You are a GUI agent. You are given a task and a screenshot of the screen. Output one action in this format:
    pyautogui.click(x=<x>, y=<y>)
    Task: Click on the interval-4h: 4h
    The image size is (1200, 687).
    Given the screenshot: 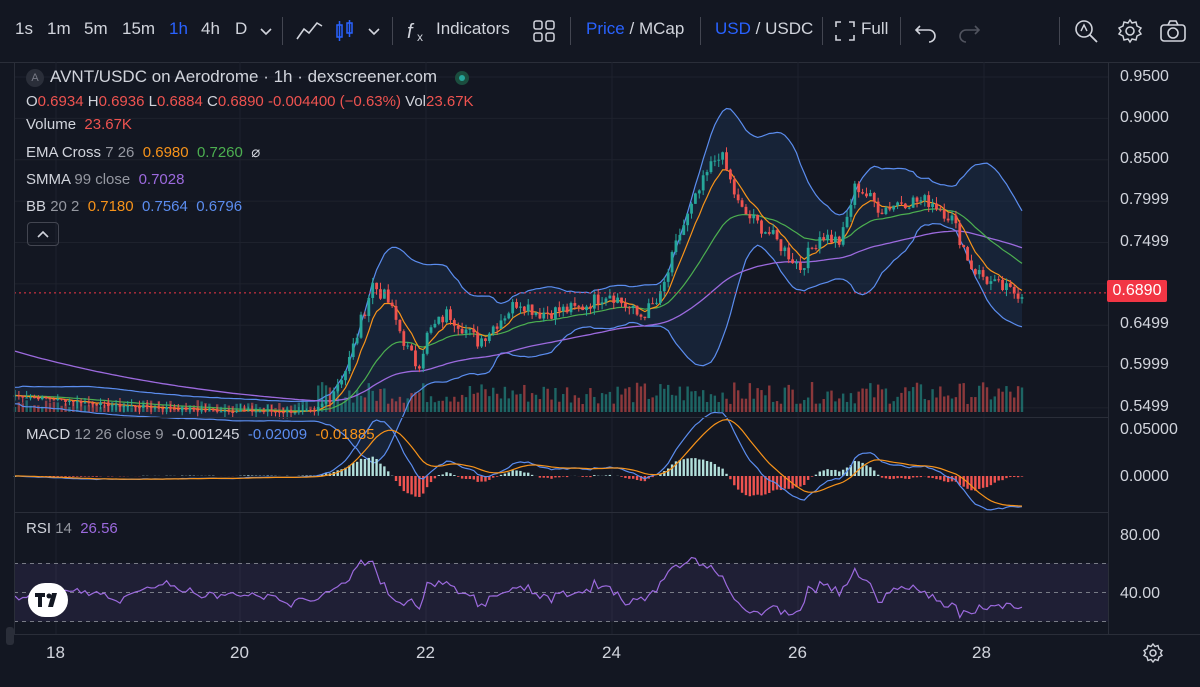 What is the action you would take?
    pyautogui.click(x=210, y=28)
    